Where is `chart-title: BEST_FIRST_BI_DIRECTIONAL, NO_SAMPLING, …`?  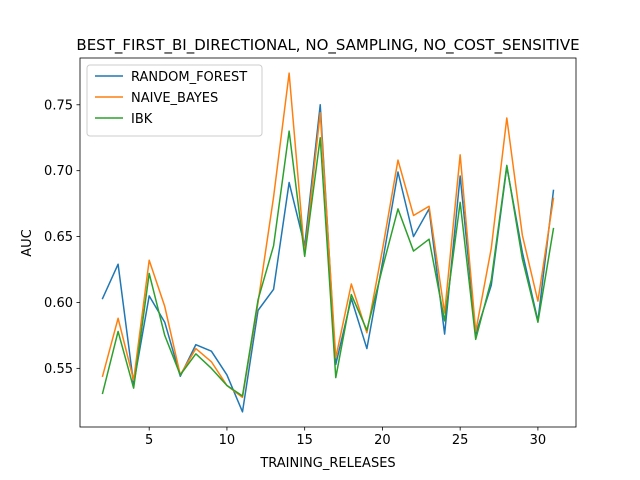
chart-title: BEST_FIRST_BI_DIRECTIONAL, NO_SAMPLING, … is located at coordinates (327, 45).